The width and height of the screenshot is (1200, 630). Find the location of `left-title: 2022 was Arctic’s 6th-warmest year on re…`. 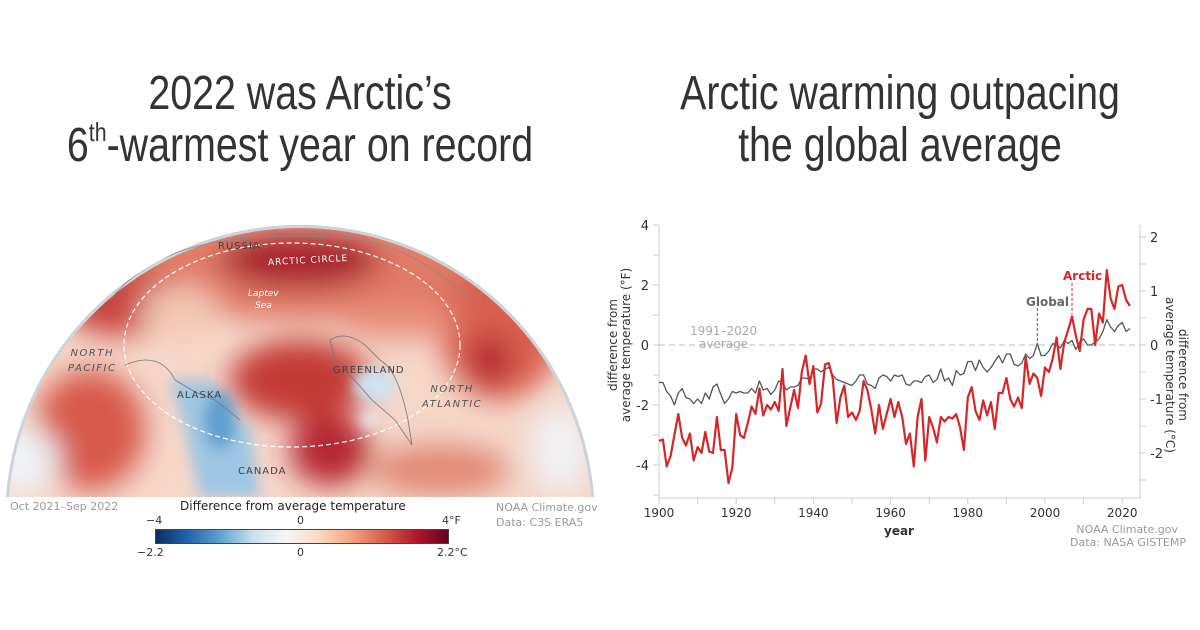

left-title: 2022 was Arctic’s 6th-warmest year on re… is located at coordinates (300, 120).